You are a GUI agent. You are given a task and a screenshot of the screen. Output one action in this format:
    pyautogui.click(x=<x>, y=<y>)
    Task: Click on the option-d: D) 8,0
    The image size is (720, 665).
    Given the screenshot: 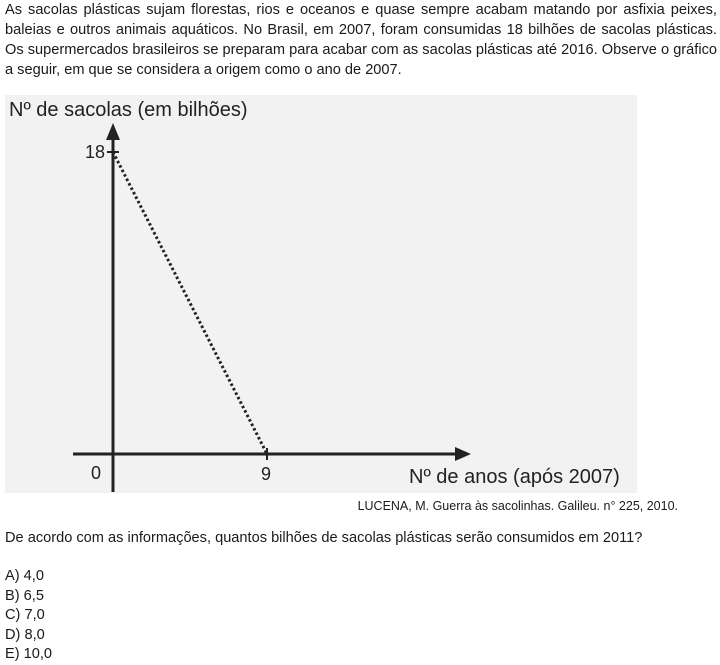 What is the action you would take?
    pyautogui.click(x=25, y=634)
    